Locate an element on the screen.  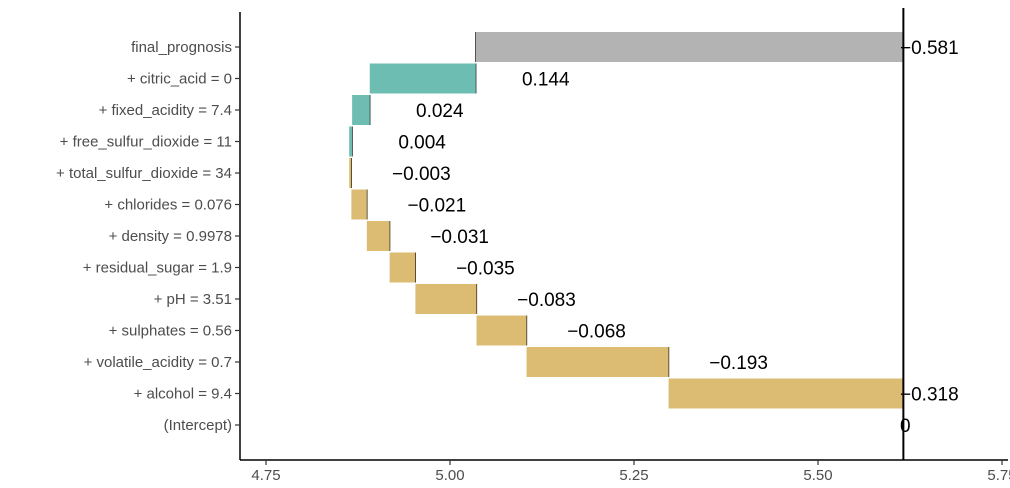
value-label-0: −0.581 is located at coordinates (929, 48).